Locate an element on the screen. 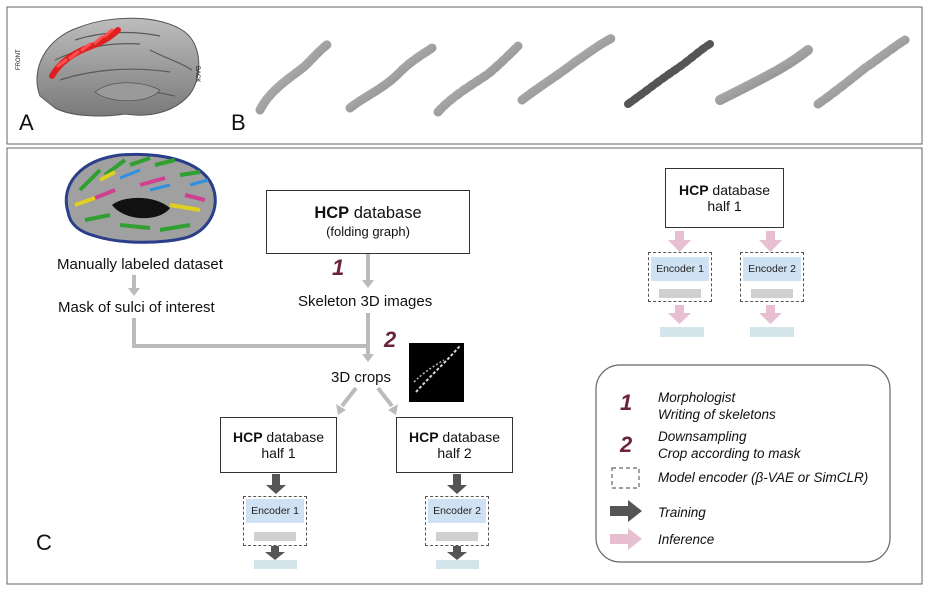 The image size is (930, 592). hcp-half2-box: HCP database half 2 is located at coordinates (454, 445).